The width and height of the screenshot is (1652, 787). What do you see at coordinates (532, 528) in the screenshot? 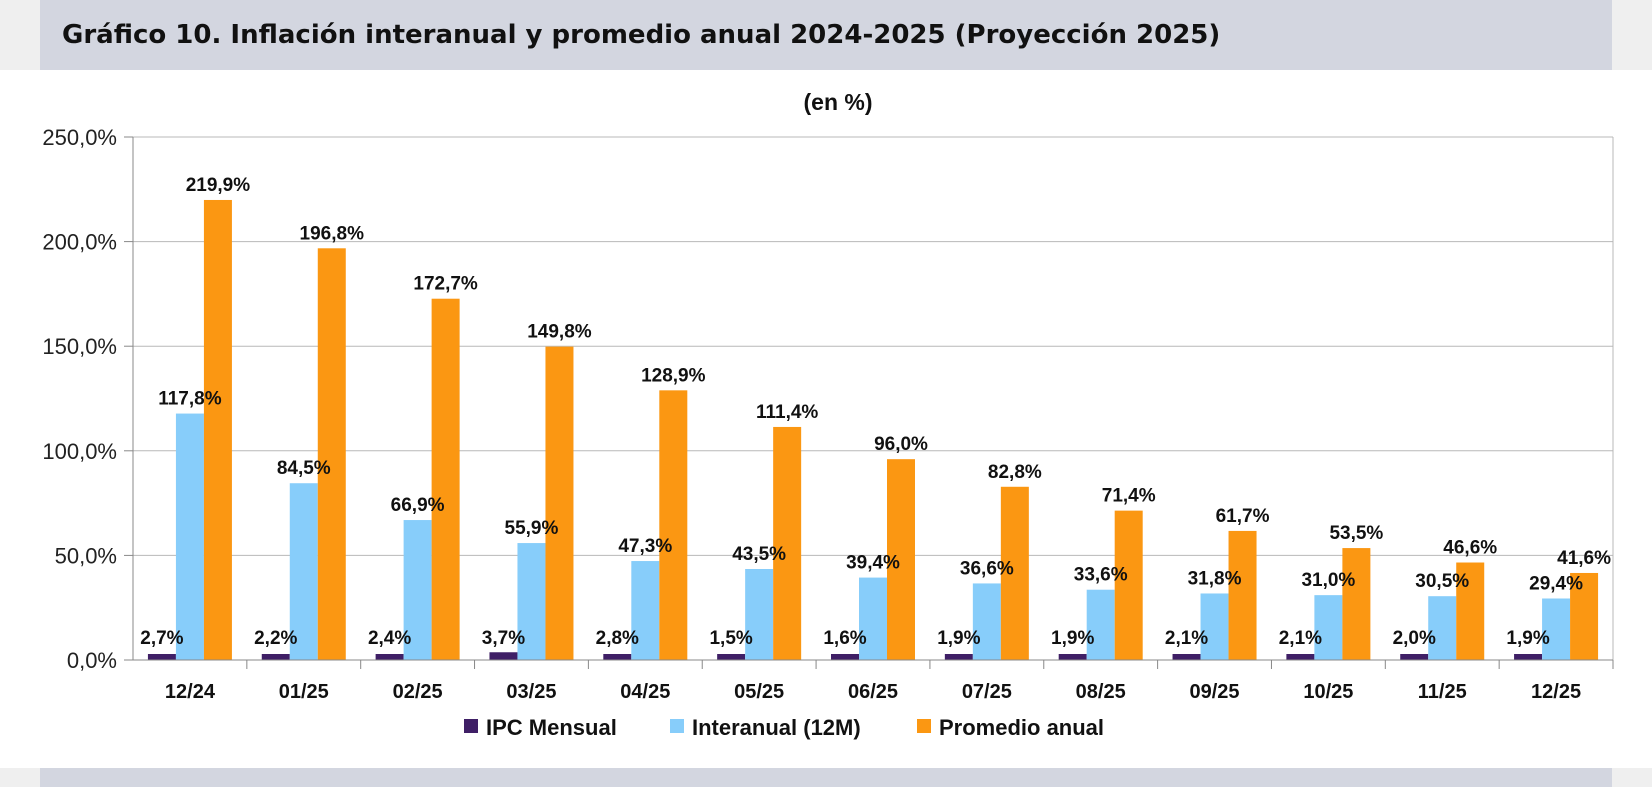
I see `data-label: 55,9%` at bounding box center [532, 528].